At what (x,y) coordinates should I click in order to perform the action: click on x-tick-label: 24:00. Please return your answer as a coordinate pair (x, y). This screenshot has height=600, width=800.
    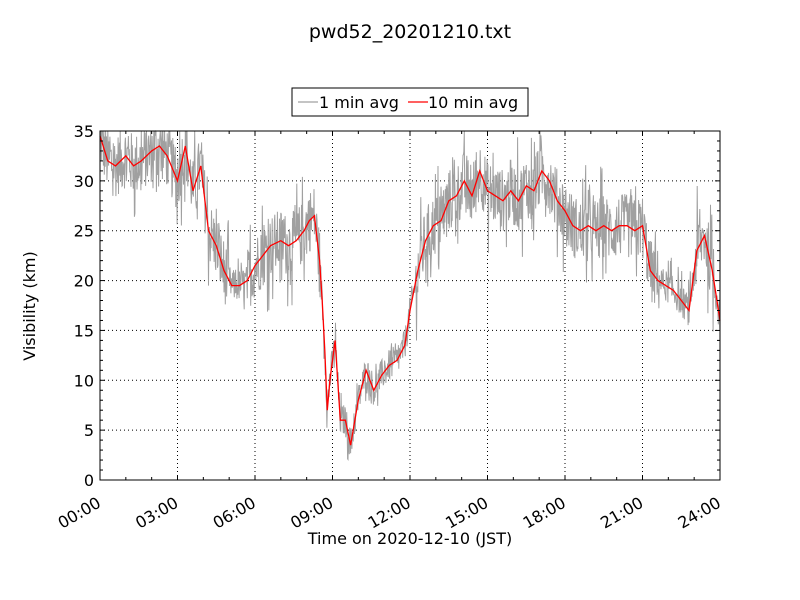
    Looking at the image, I should click on (699, 513).